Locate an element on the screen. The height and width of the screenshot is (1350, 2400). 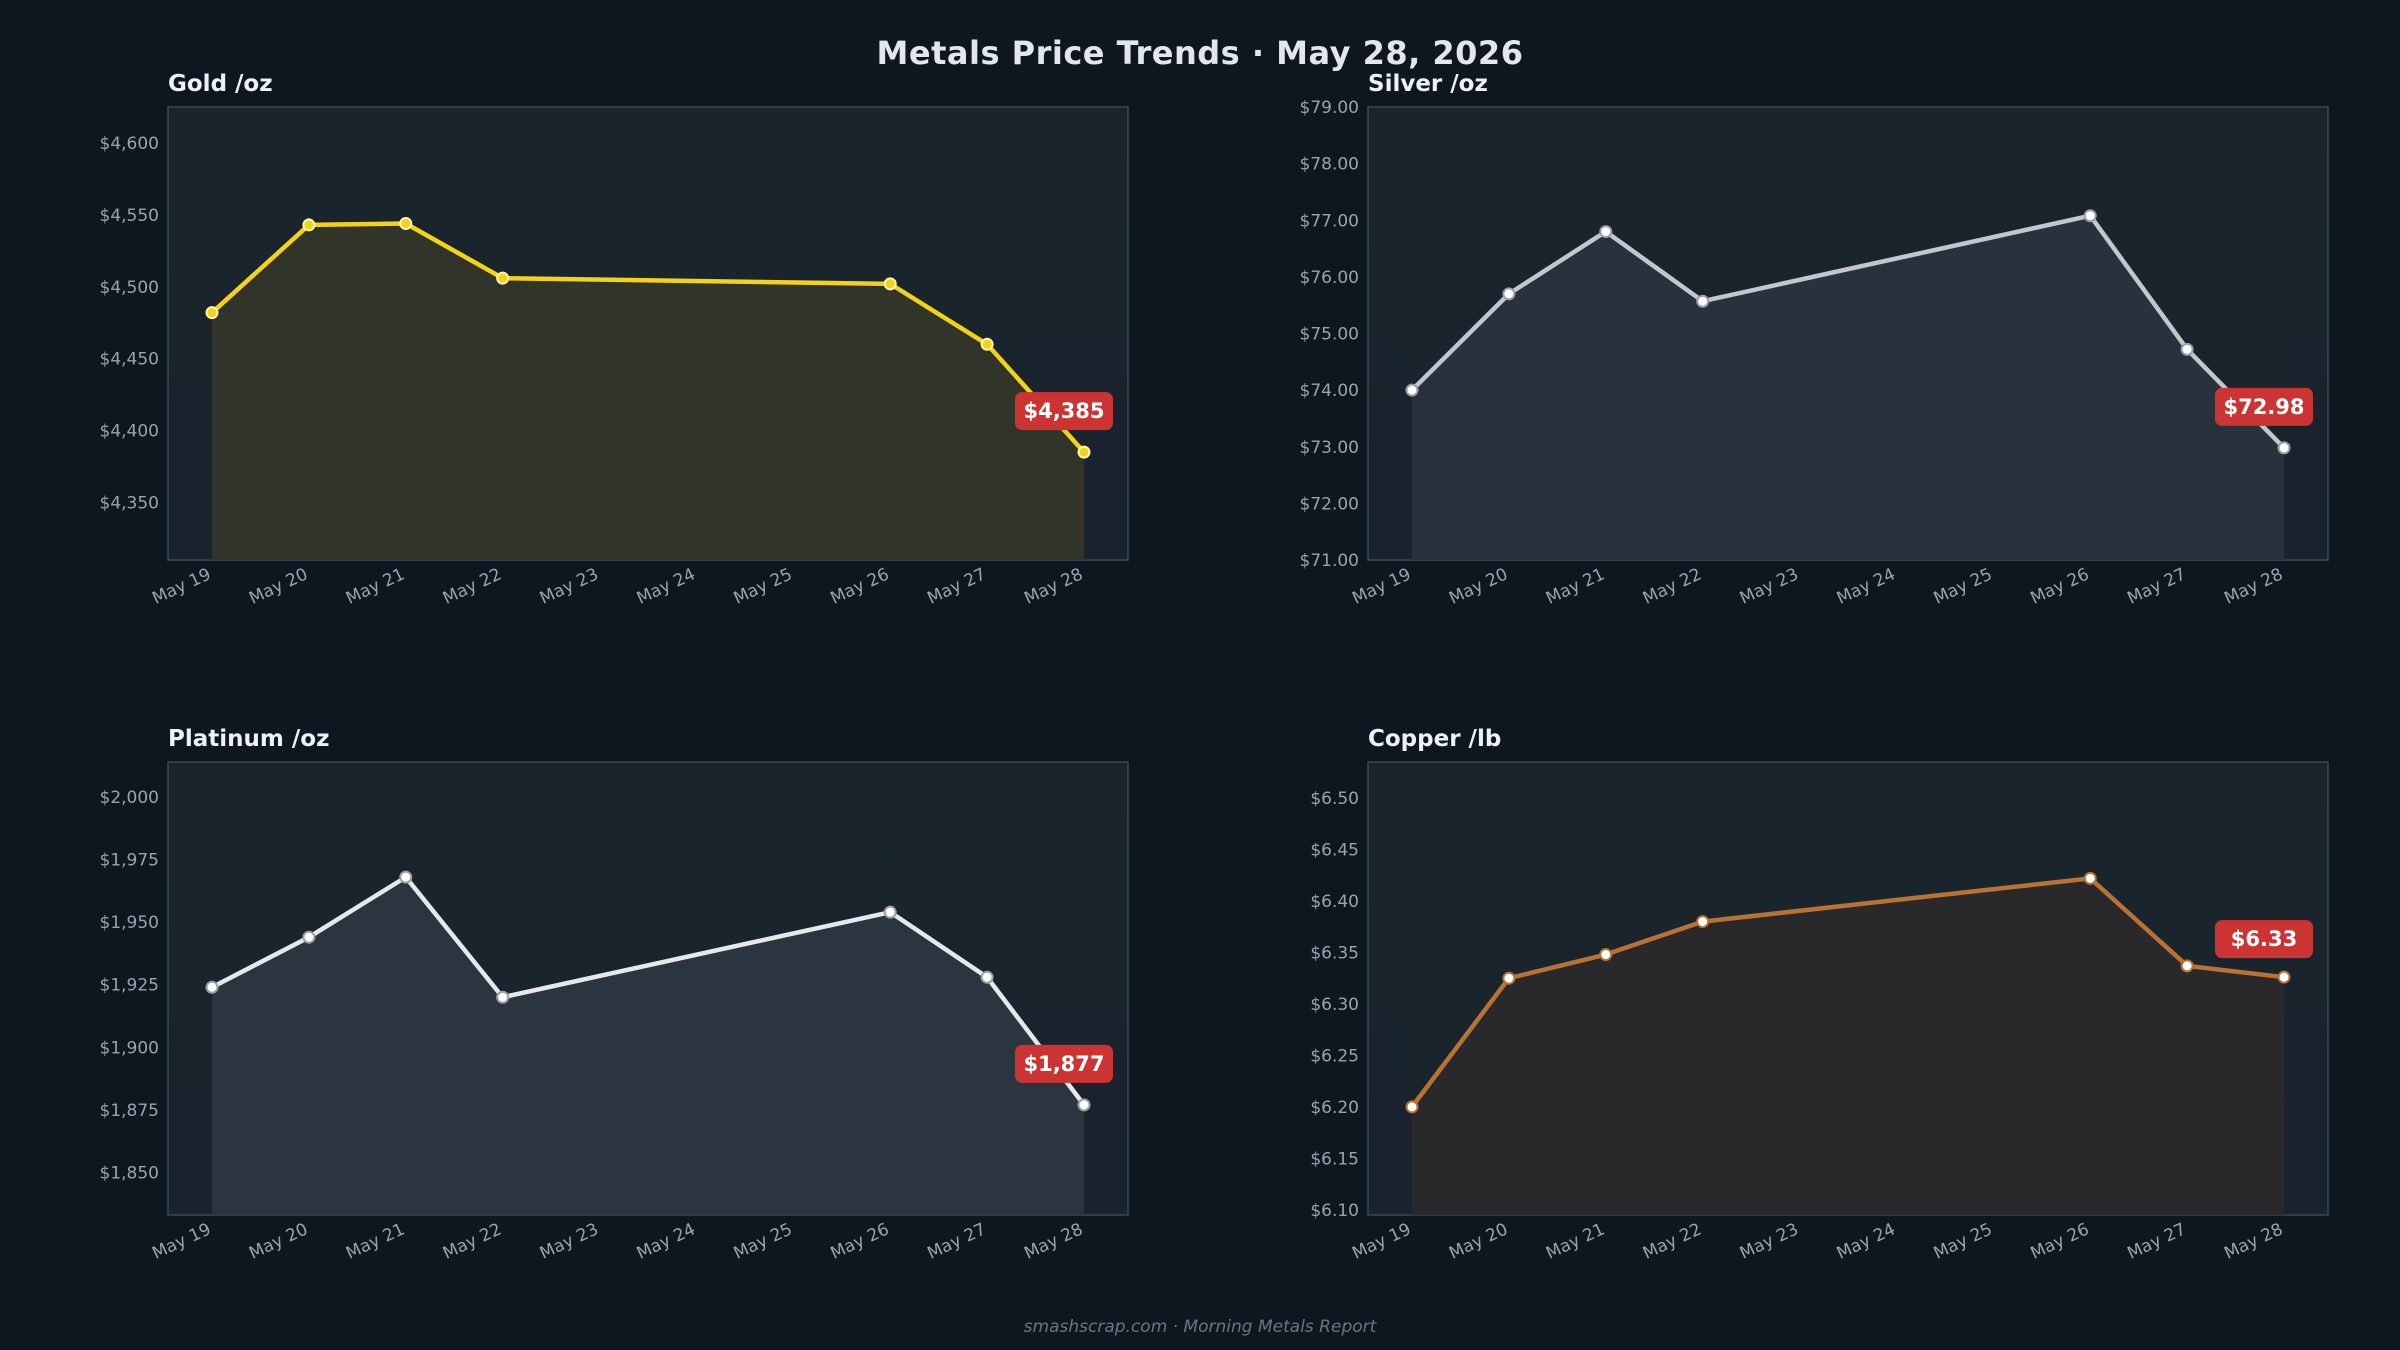
y-tick-label: $6.35 is located at coordinates (1334, 953).